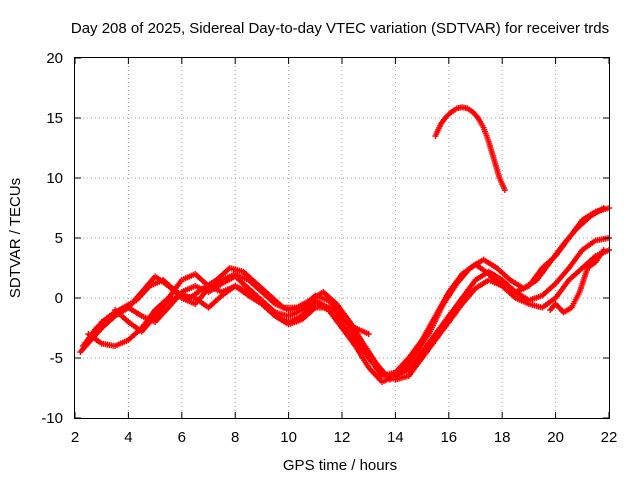 This screenshot has height=480, width=640. Describe the element at coordinates (502, 437) in the screenshot. I see `x-tick-label: 18` at that location.